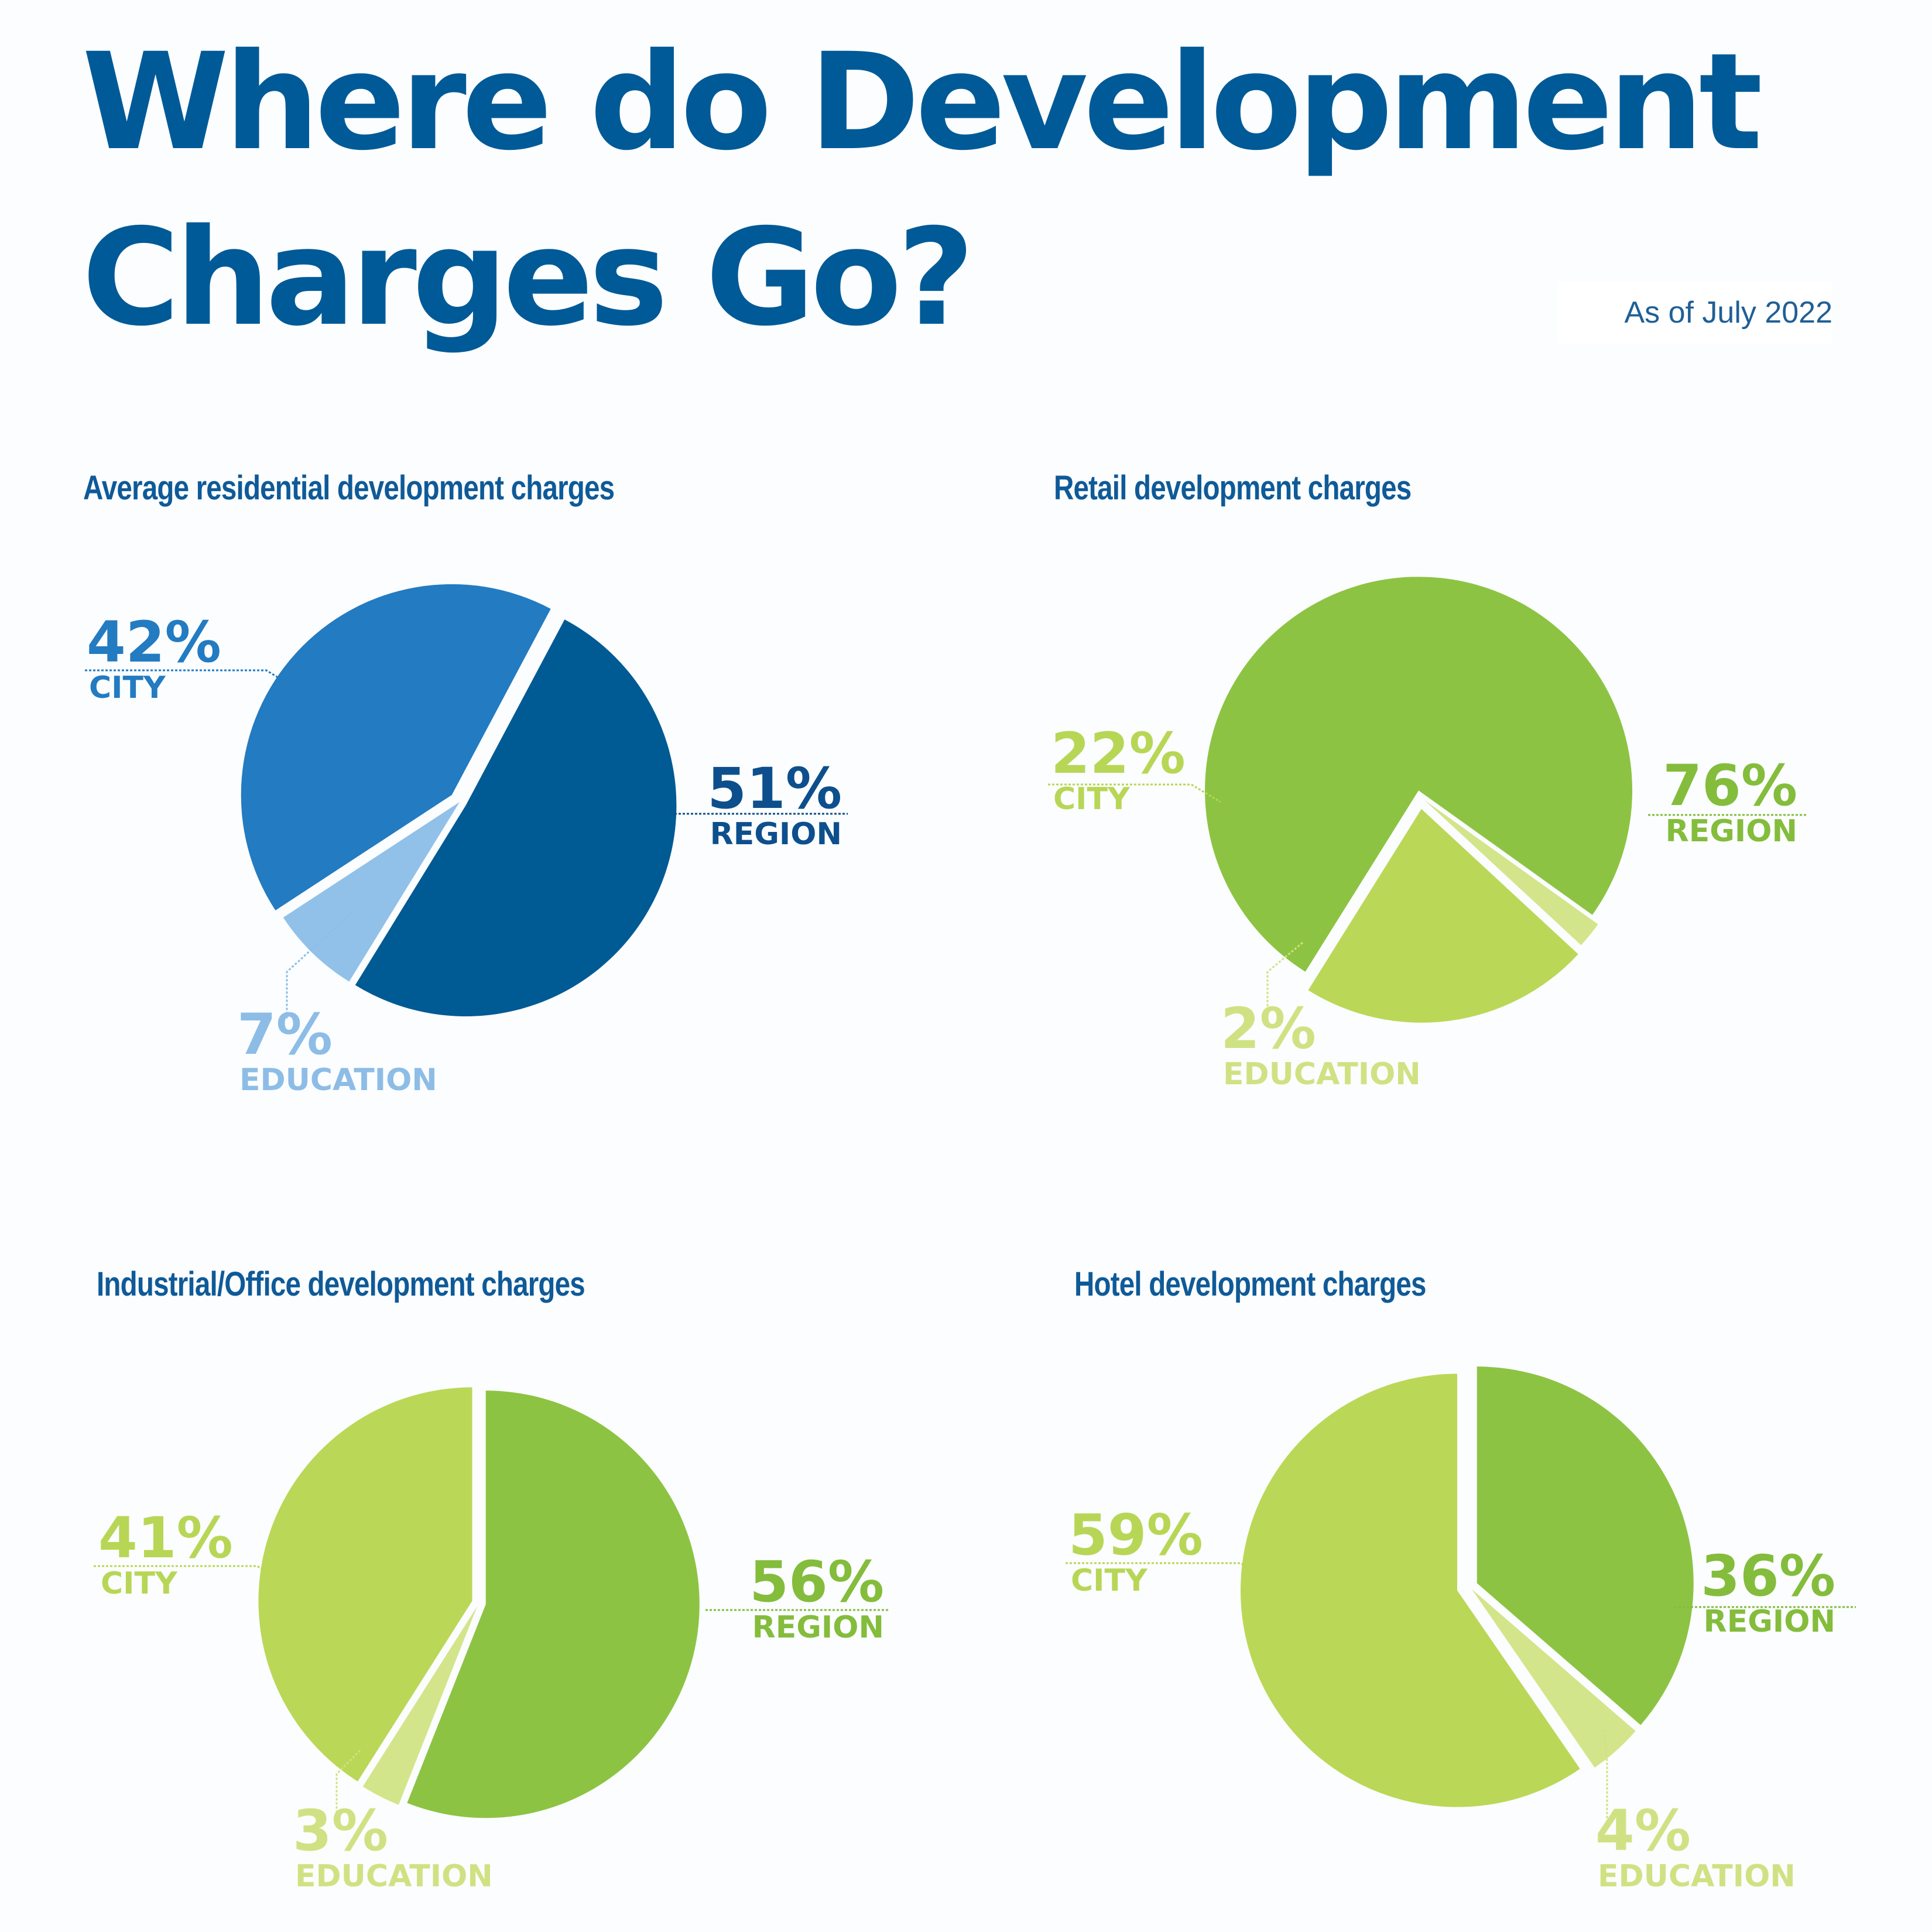 The width and height of the screenshot is (1932, 1932). What do you see at coordinates (1511, 873) in the screenshot?
I see `retail-slice-education` at bounding box center [1511, 873].